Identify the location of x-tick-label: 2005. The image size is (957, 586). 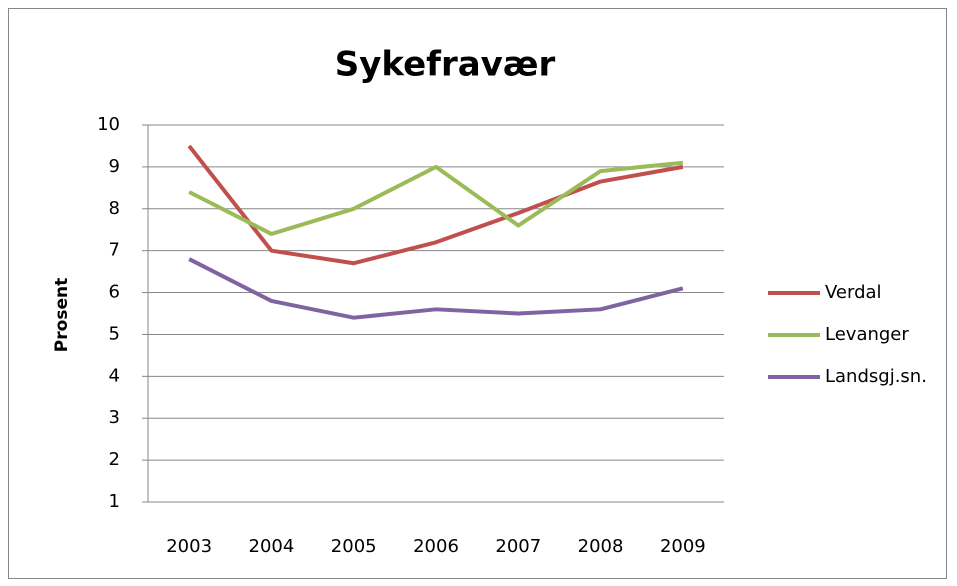
(354, 546).